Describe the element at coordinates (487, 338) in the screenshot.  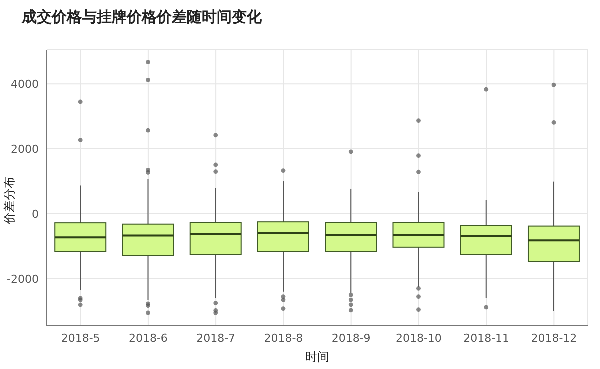
I see `x-tick-label: 2018-11` at that location.